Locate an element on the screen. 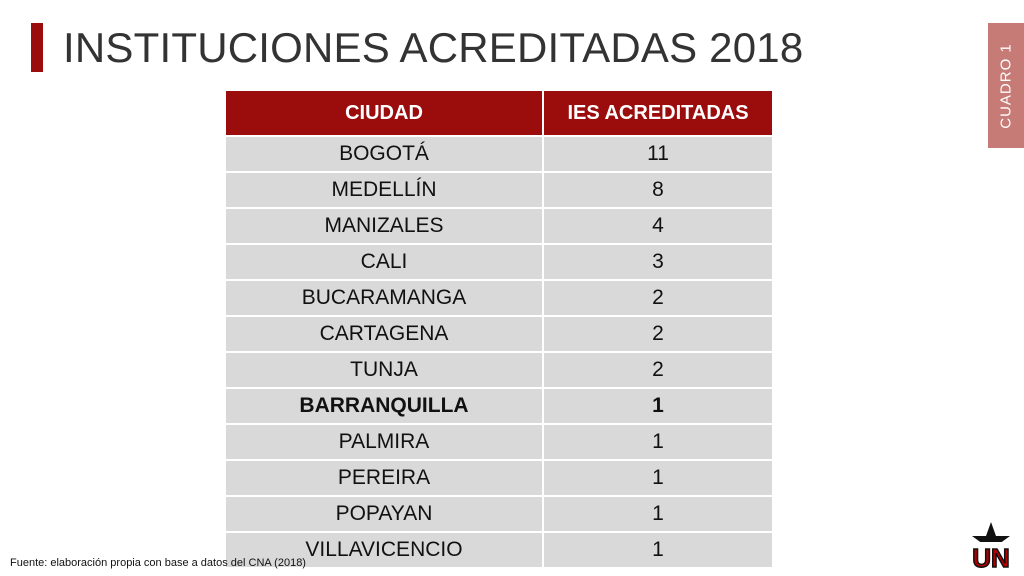 This screenshot has width=1024, height=576. side-tab-label: CUADRO 1 is located at coordinates (1006, 85).